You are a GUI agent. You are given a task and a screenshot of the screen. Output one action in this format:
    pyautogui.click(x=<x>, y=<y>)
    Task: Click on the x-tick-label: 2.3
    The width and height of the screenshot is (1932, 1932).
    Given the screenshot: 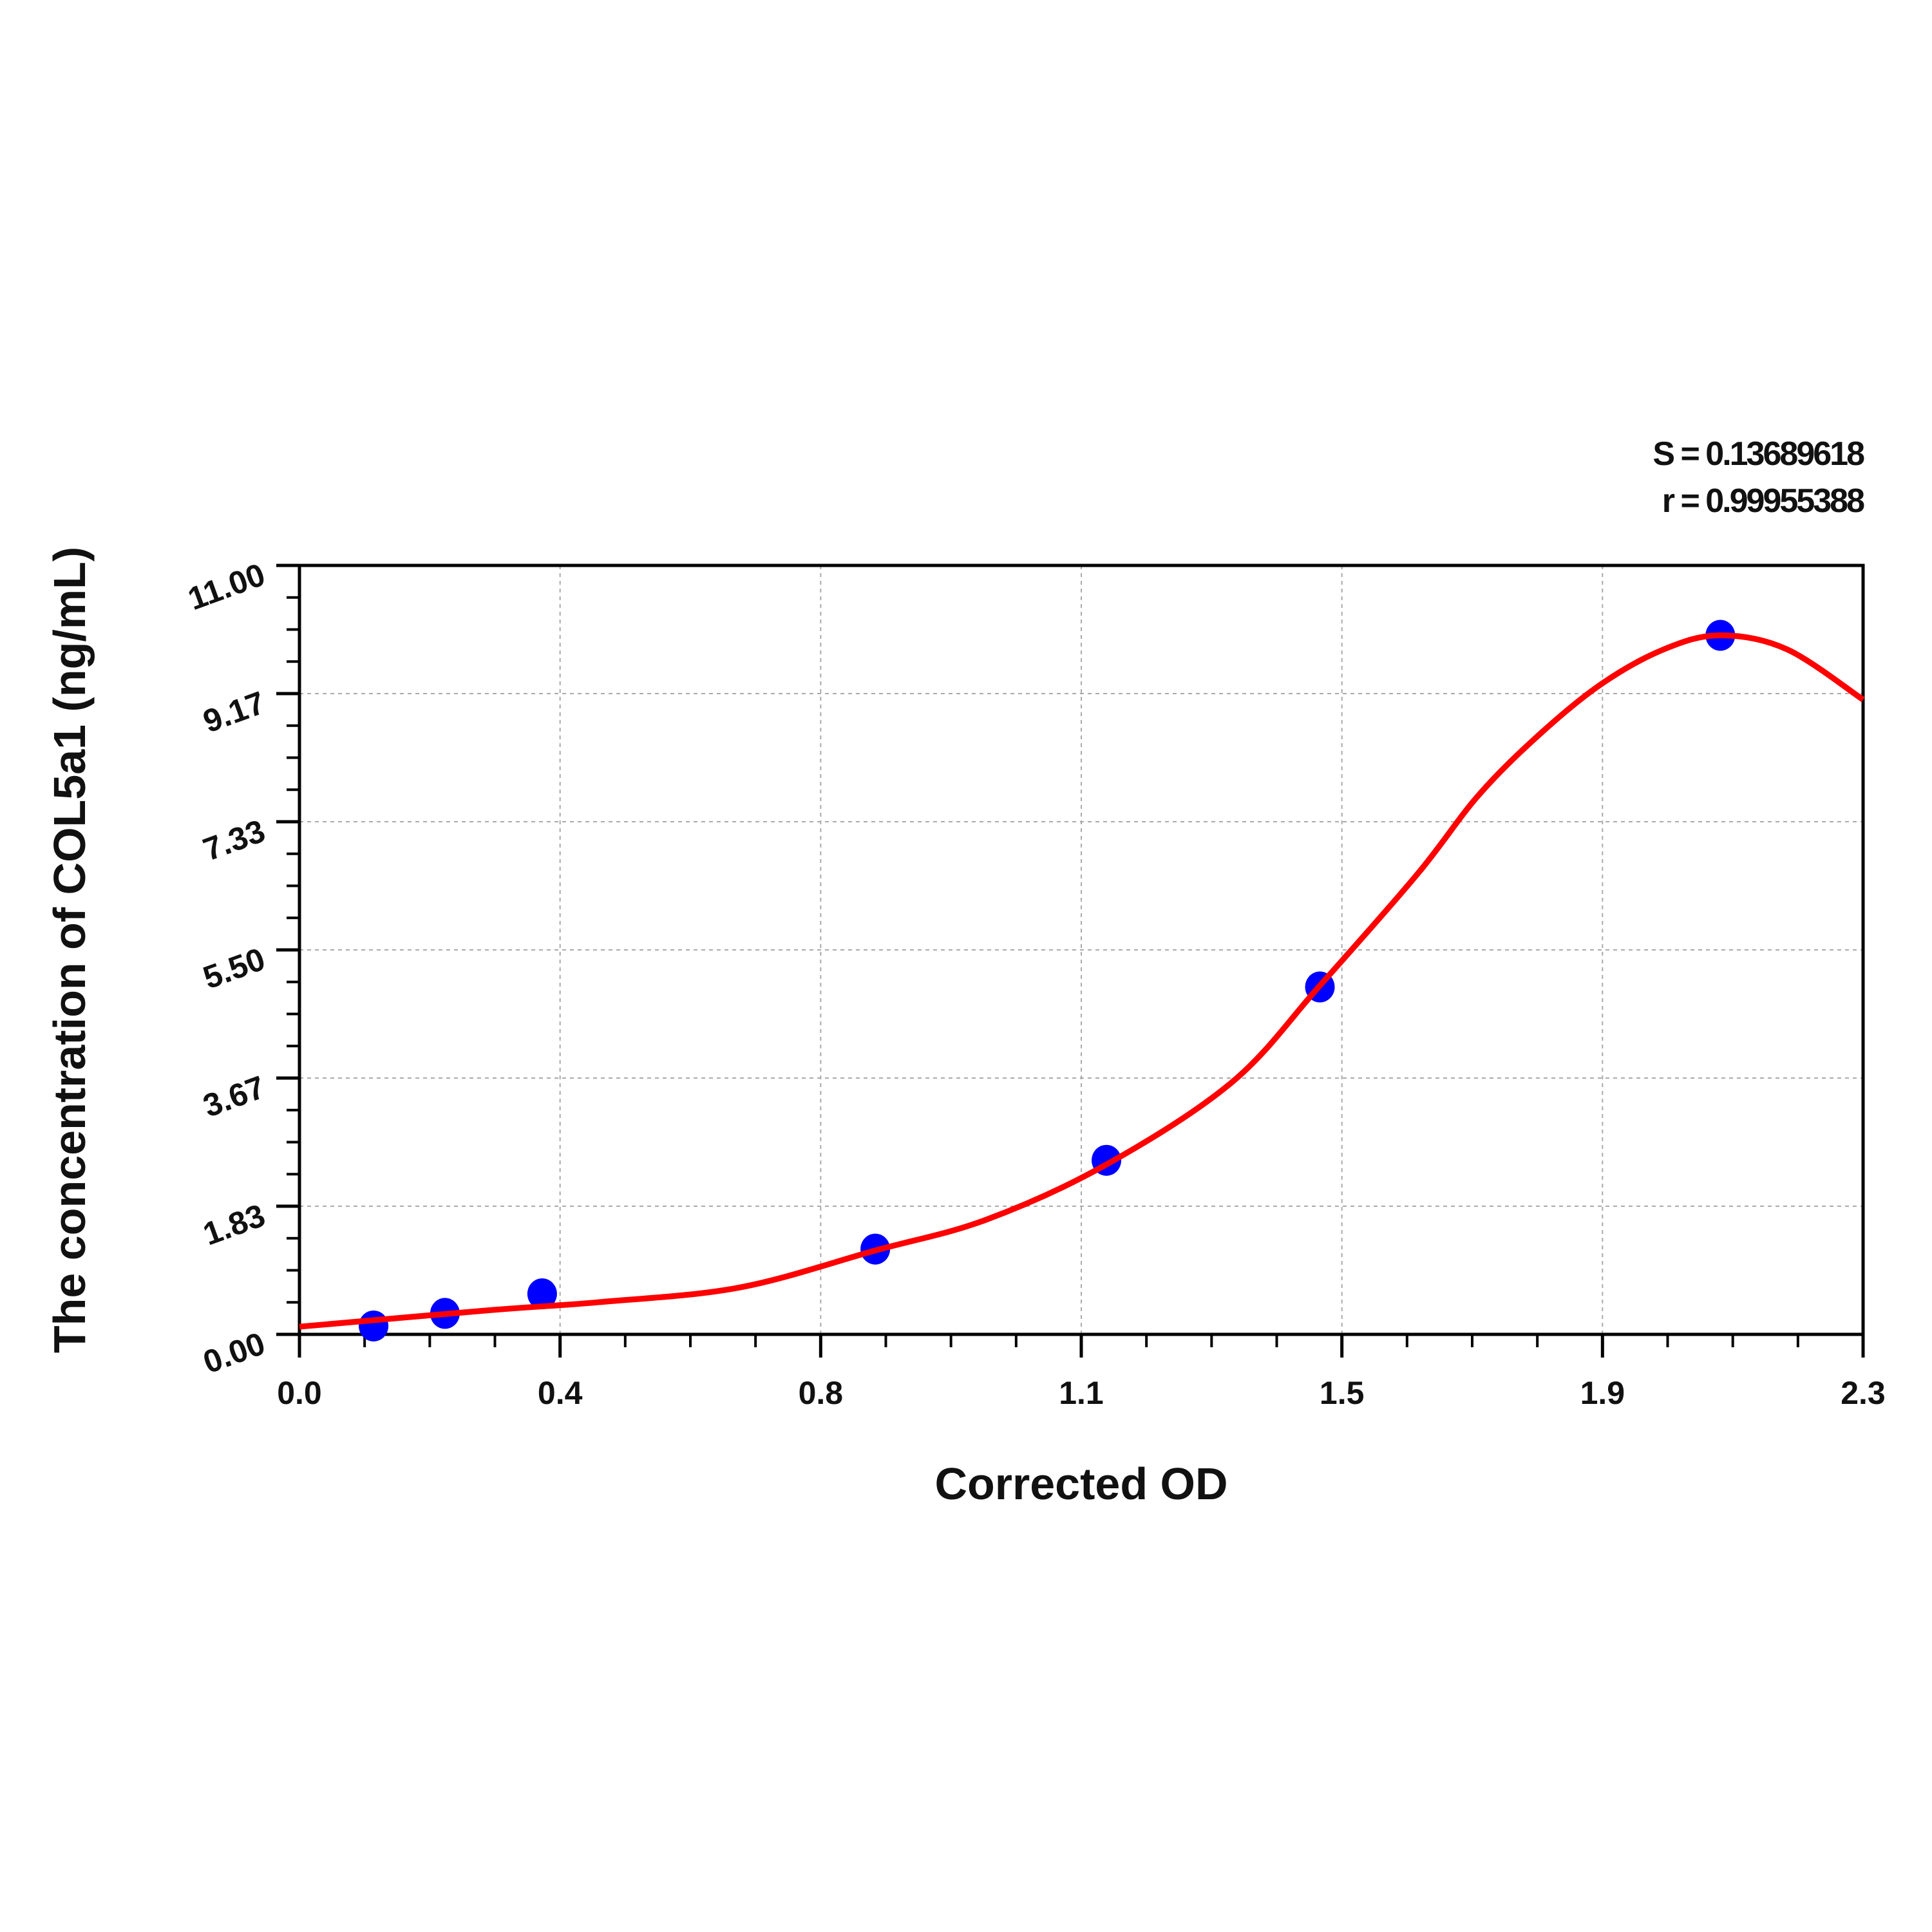 What is the action you would take?
    pyautogui.click(x=1863, y=1393)
    